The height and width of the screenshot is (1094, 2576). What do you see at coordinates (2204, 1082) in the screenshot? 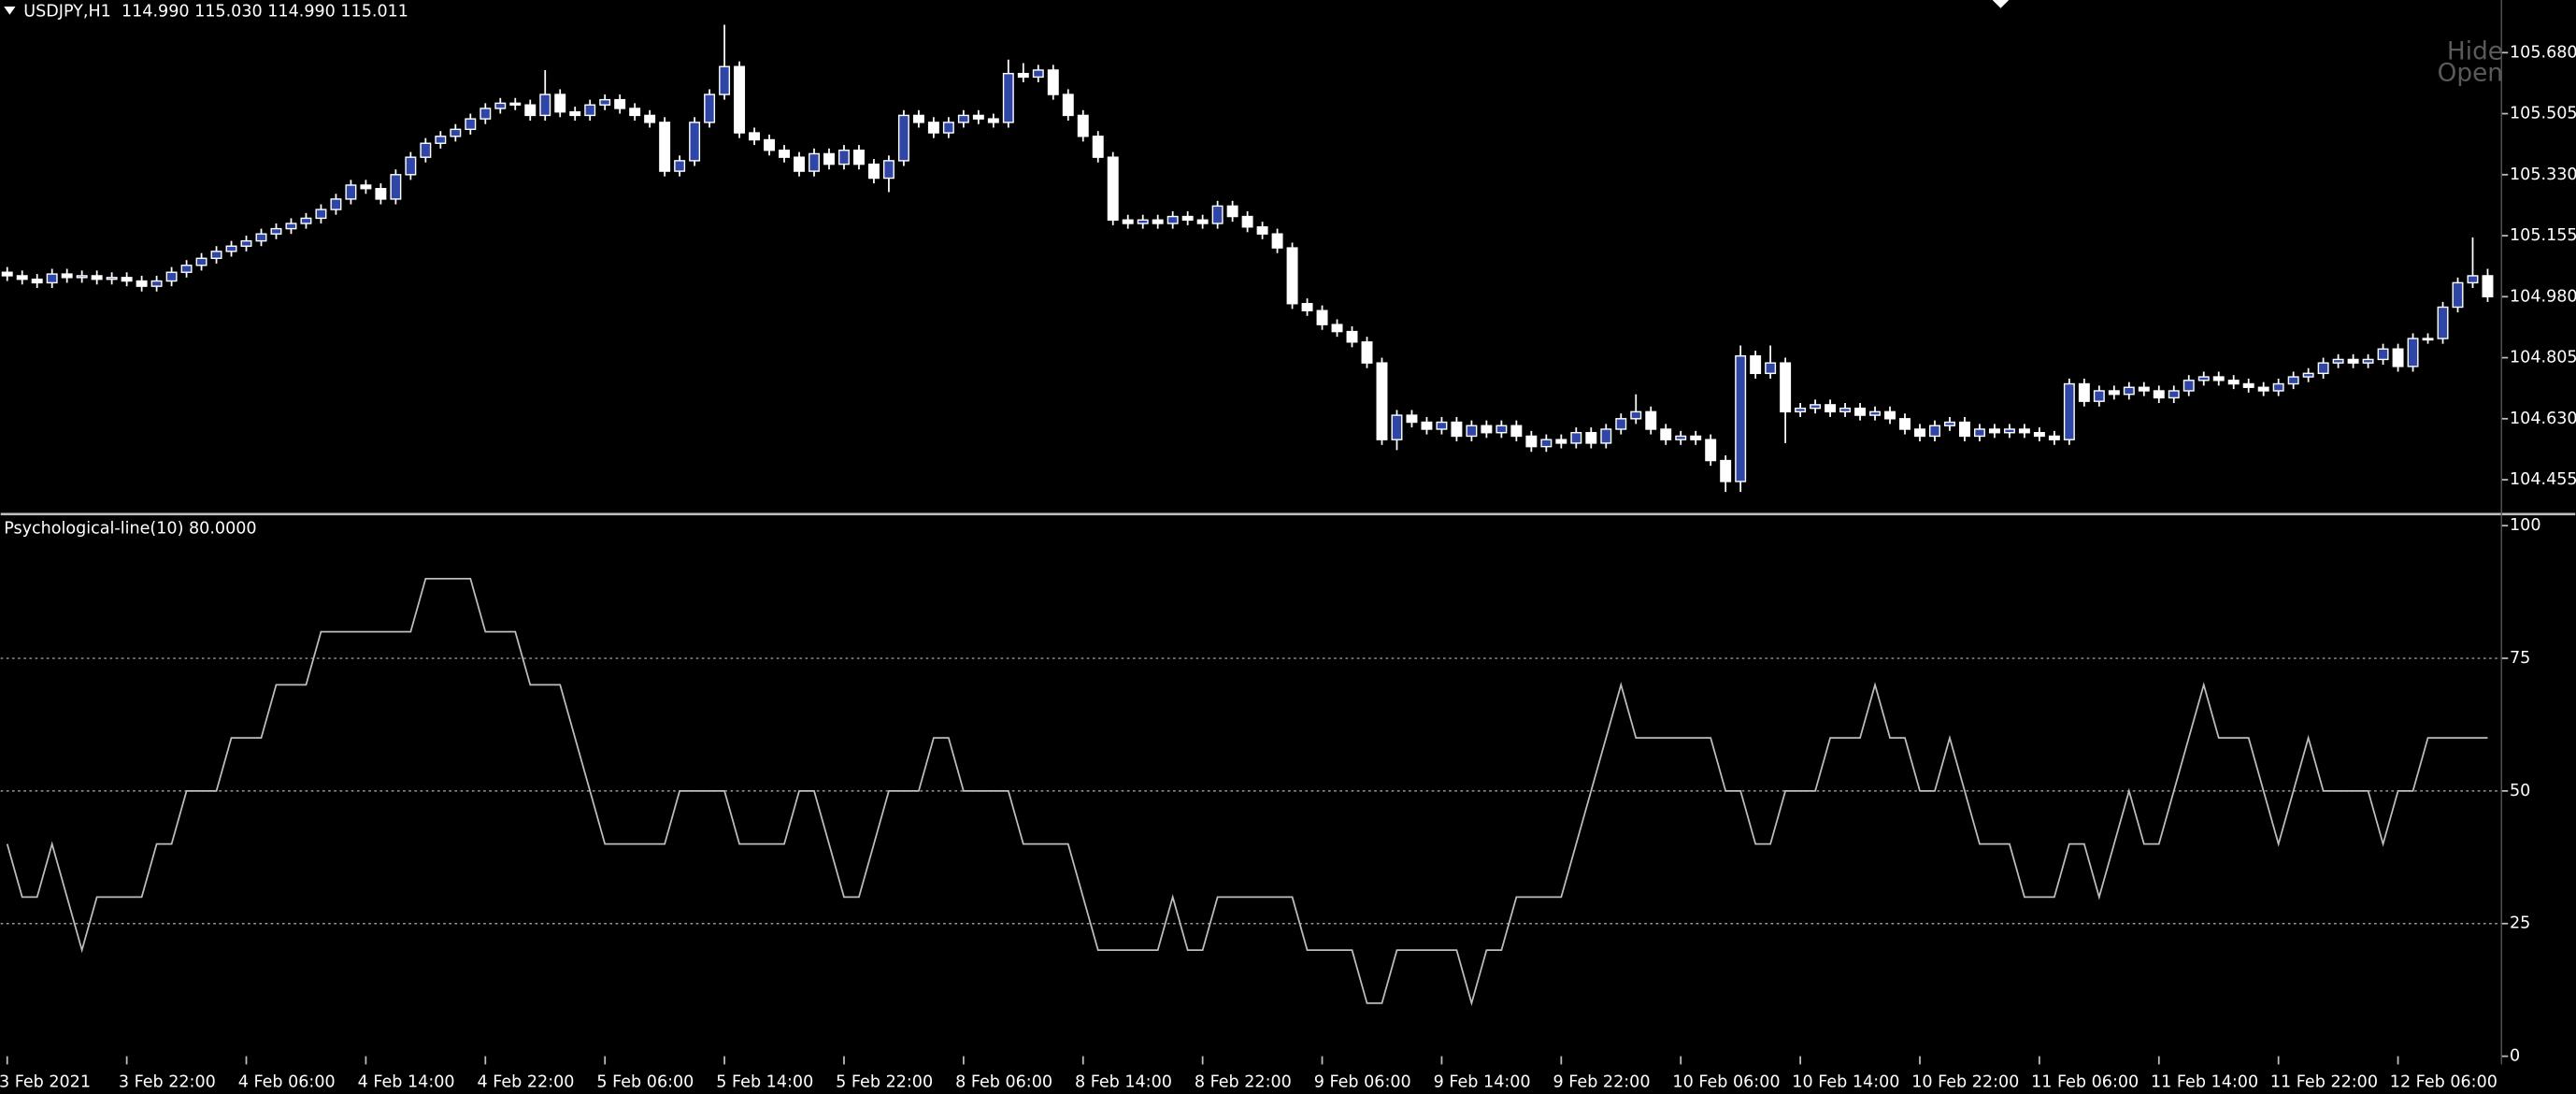
I see `x-tick-label: 11 Feb 14:00` at bounding box center [2204, 1082].